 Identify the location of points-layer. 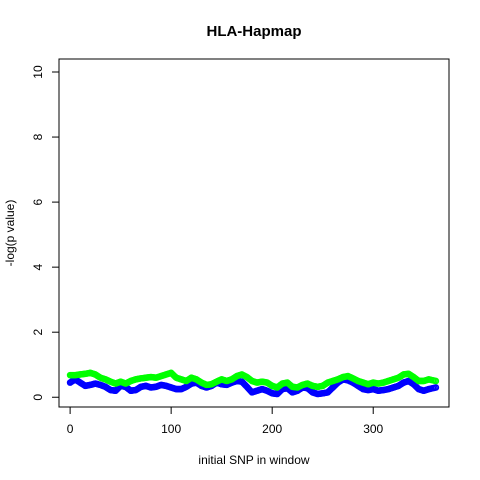
(253, 383).